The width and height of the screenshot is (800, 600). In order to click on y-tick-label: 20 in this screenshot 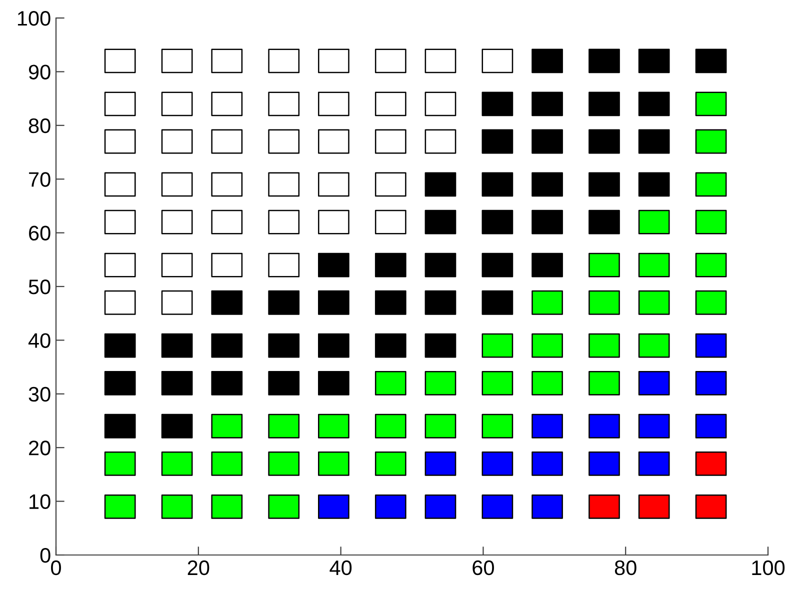, I will do `click(39, 448)`.